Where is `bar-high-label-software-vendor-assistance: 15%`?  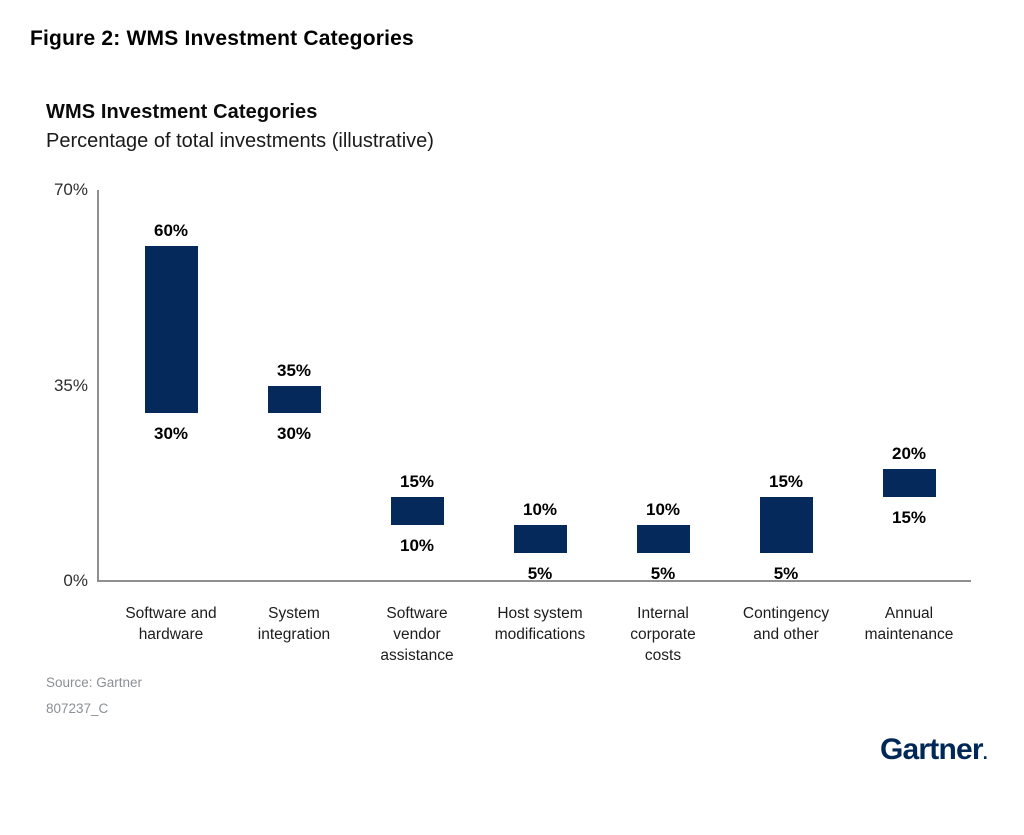
bar-high-label-software-vendor-assistance: 15% is located at coordinates (417, 482).